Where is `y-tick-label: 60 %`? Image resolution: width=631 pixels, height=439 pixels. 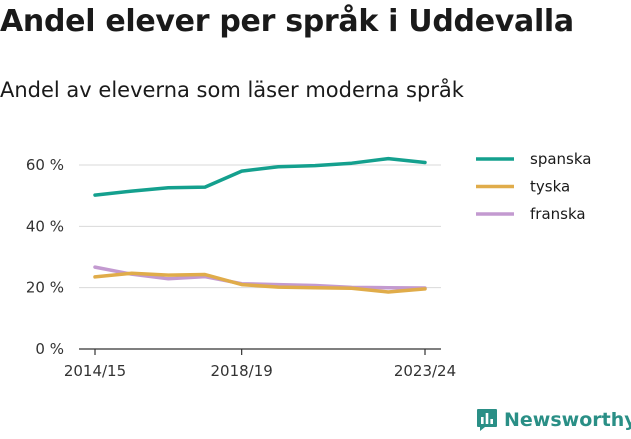 y-tick-label: 60 % is located at coordinates (45, 165).